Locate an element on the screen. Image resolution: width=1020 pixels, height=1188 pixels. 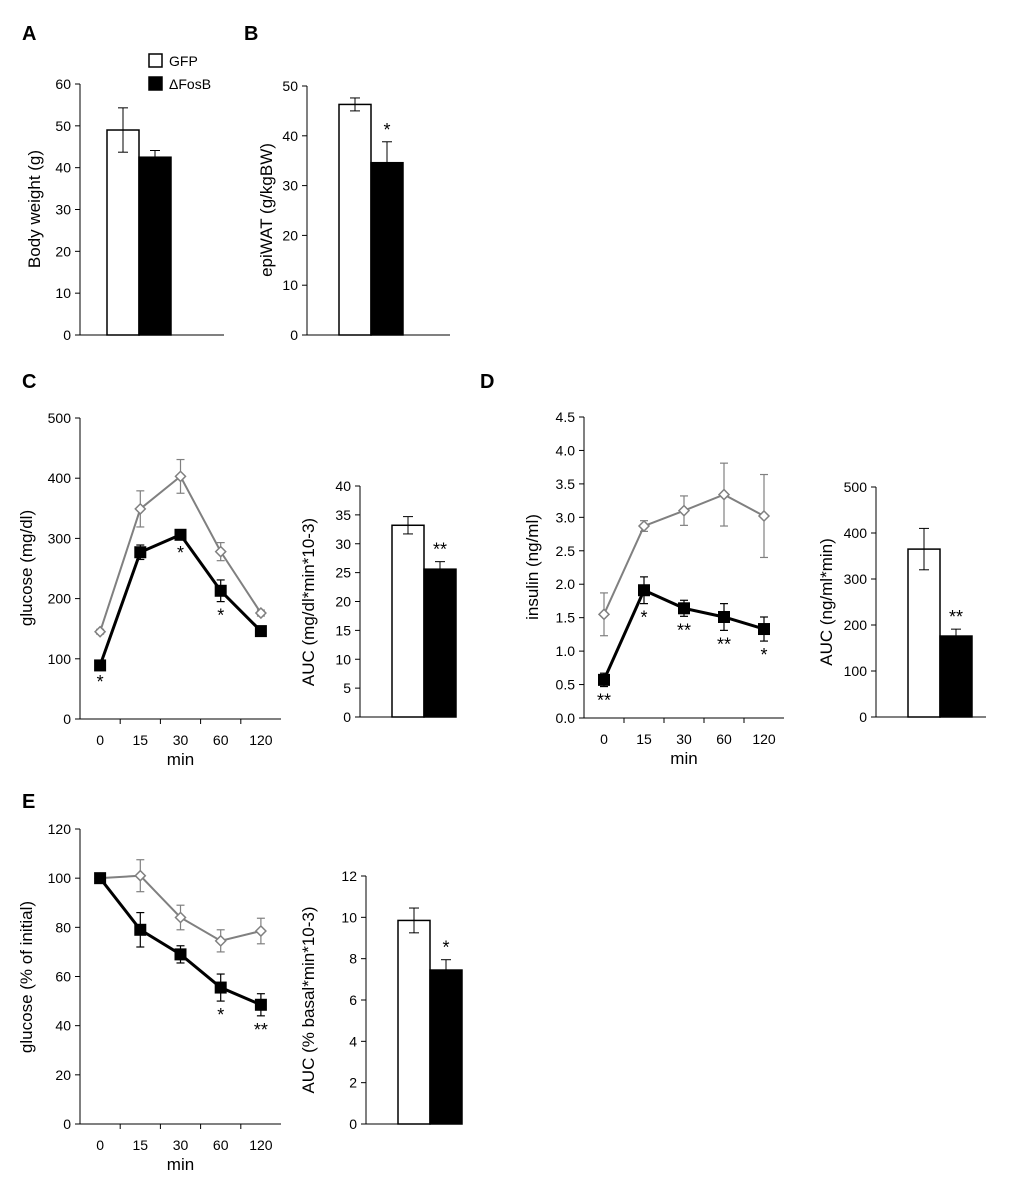
chart-b-bar-gfp is located at coordinates (355, 219).